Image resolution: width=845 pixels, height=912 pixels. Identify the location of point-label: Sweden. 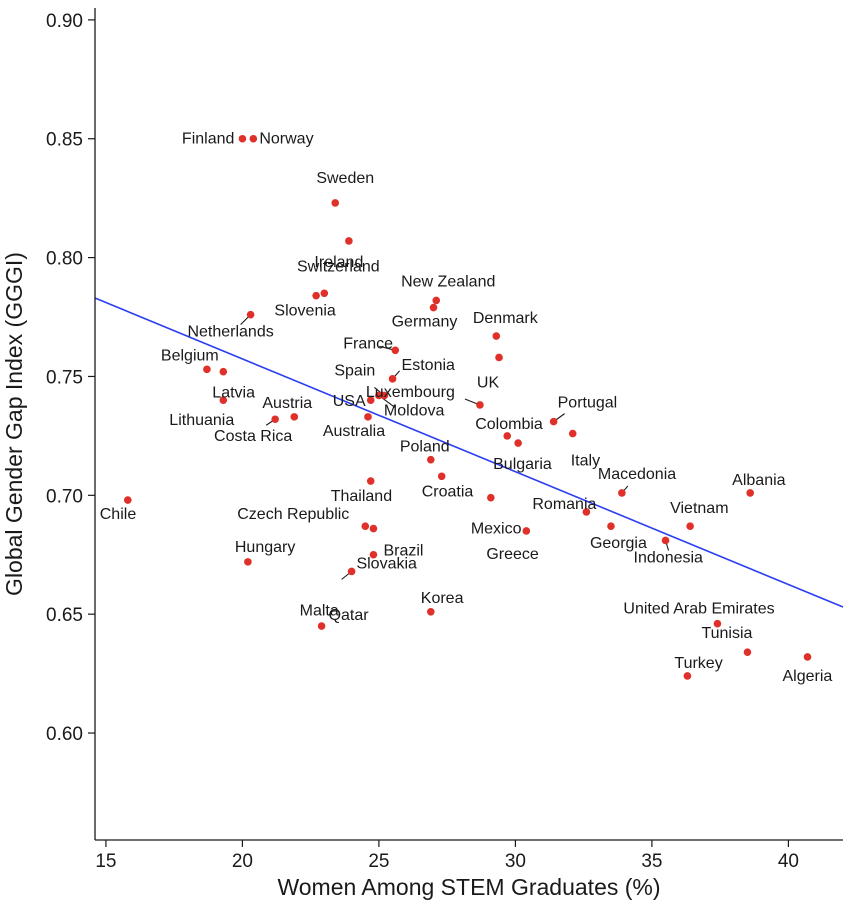
(345, 178).